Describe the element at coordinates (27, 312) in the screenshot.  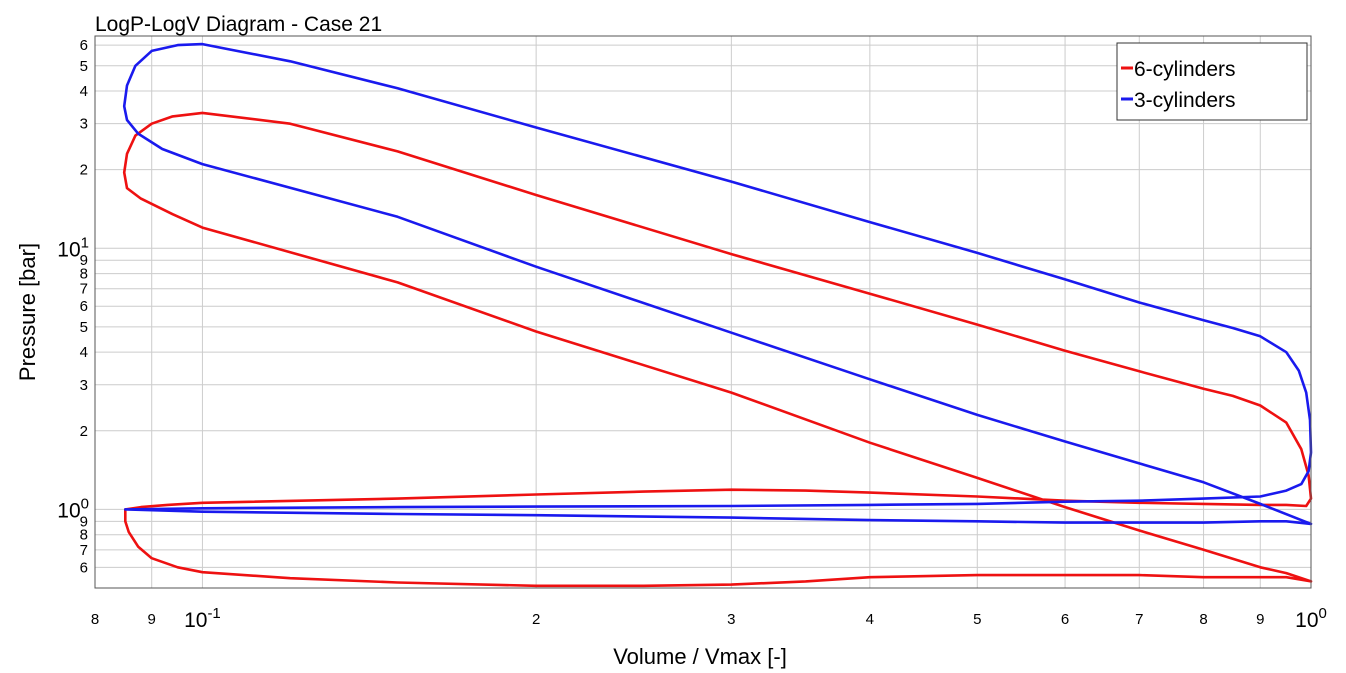
I see `y-axis-label: Pressure [bar]` at that location.